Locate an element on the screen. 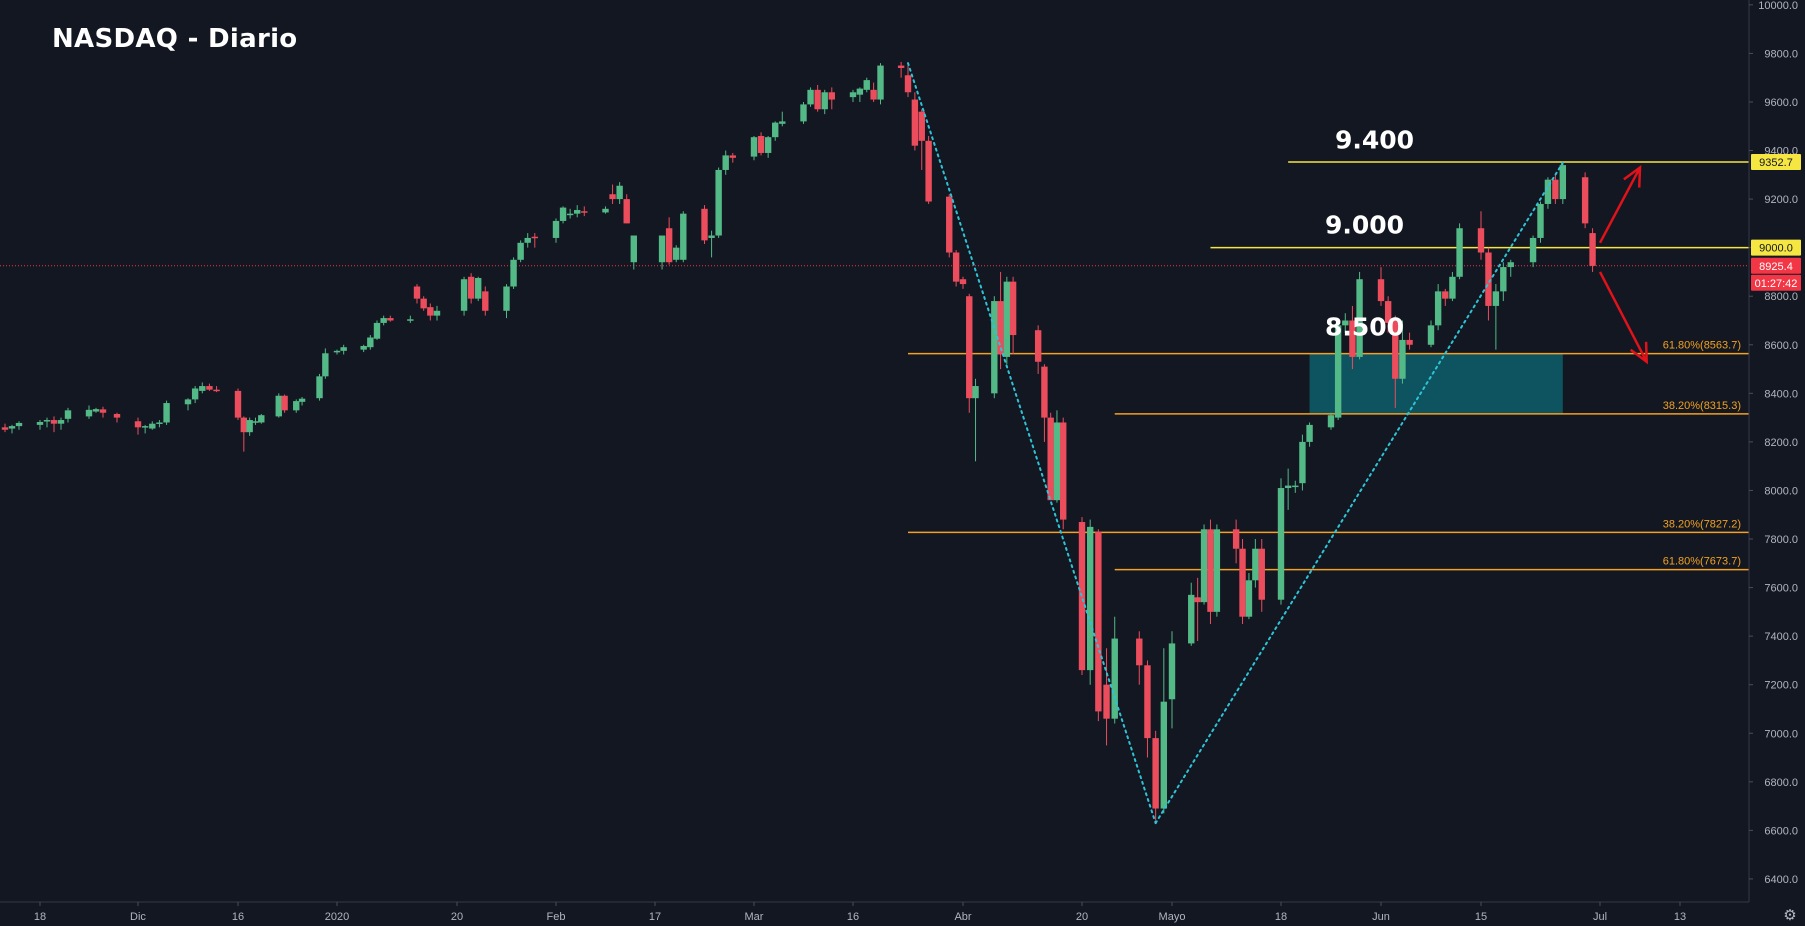  y-tick-label-17: 9800.0 is located at coordinates (1781, 54).